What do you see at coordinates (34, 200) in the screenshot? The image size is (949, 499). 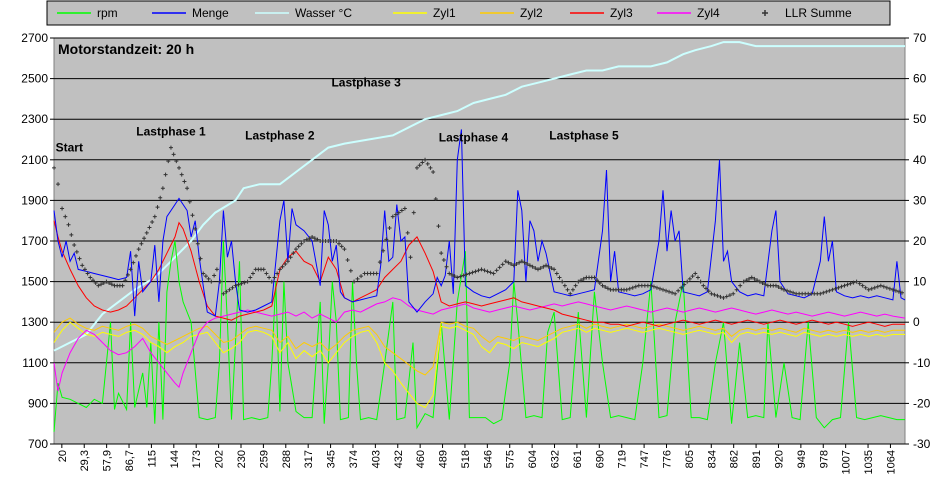 I see `y-left-tick-label: 1900` at bounding box center [34, 200].